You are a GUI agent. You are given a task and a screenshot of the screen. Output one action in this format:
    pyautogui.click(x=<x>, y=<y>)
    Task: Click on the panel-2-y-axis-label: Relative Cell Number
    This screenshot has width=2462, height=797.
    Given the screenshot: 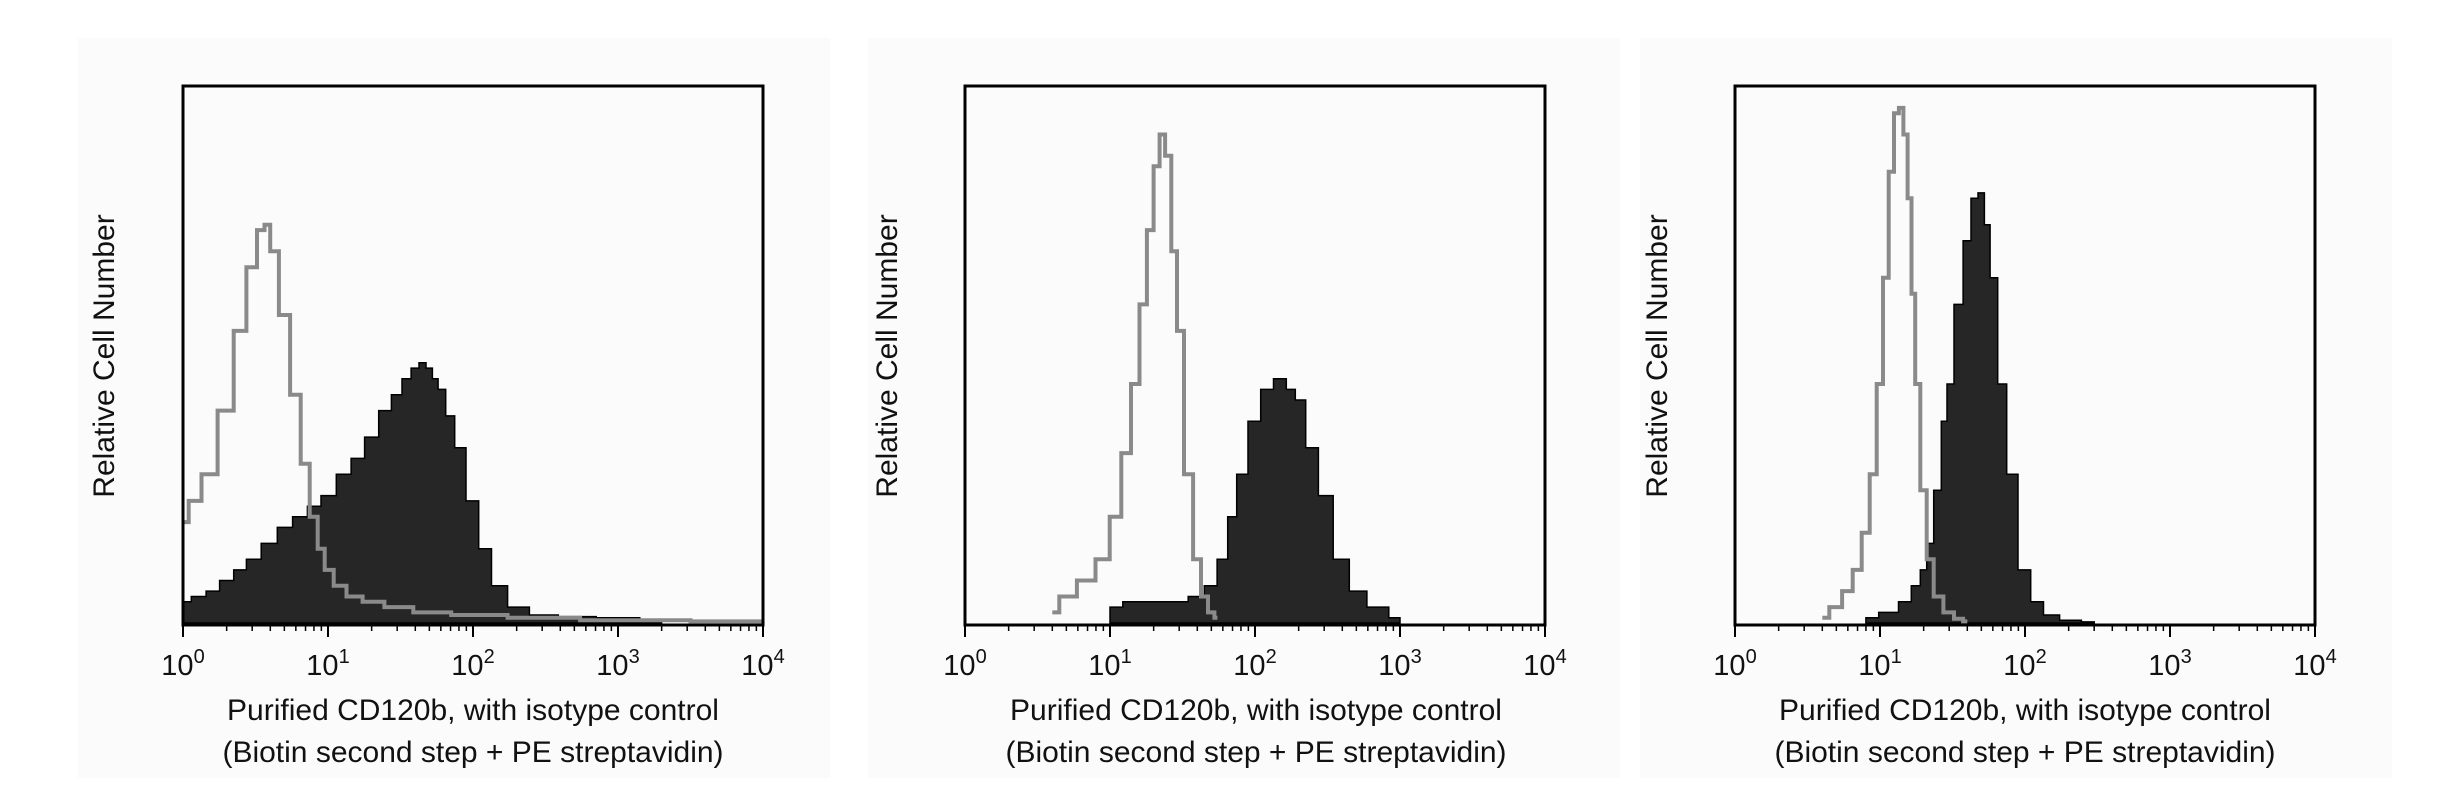 What is the action you would take?
    pyautogui.click(x=887, y=355)
    